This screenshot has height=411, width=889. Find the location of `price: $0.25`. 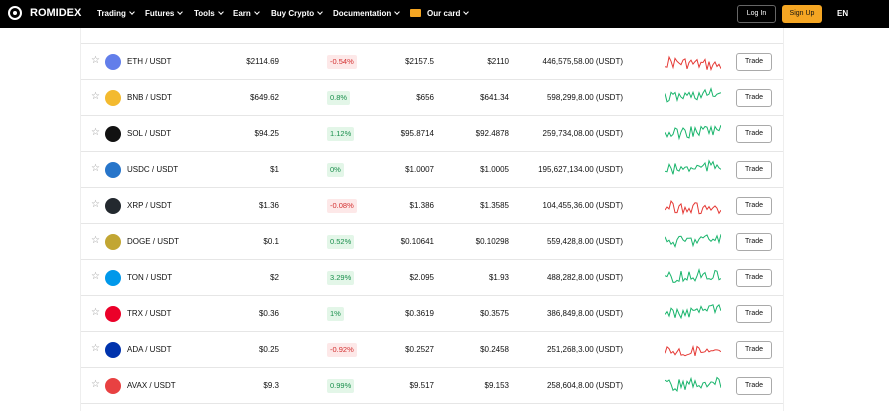

price: $0.25 is located at coordinates (268, 349).